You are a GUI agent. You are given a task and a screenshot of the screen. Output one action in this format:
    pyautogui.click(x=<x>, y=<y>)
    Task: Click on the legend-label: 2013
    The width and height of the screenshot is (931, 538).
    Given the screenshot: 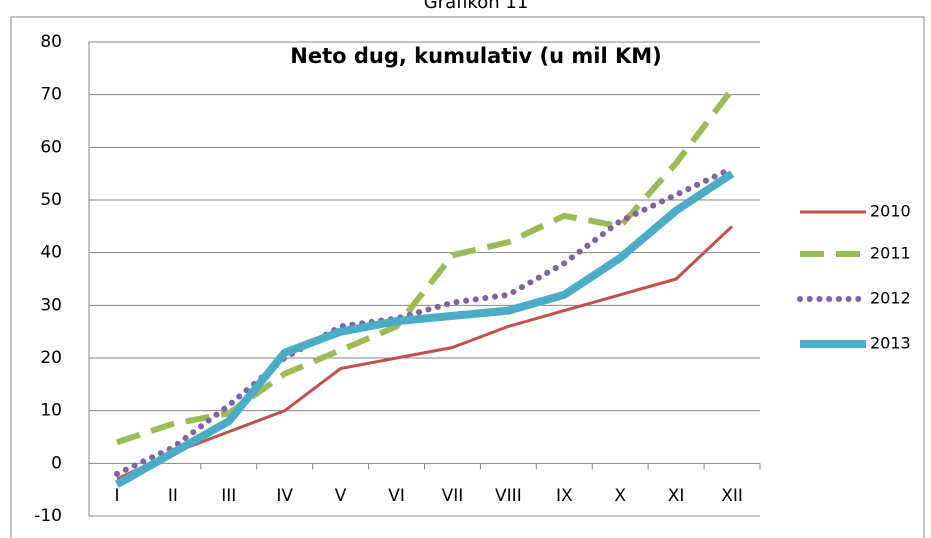 What is the action you would take?
    pyautogui.click(x=890, y=343)
    